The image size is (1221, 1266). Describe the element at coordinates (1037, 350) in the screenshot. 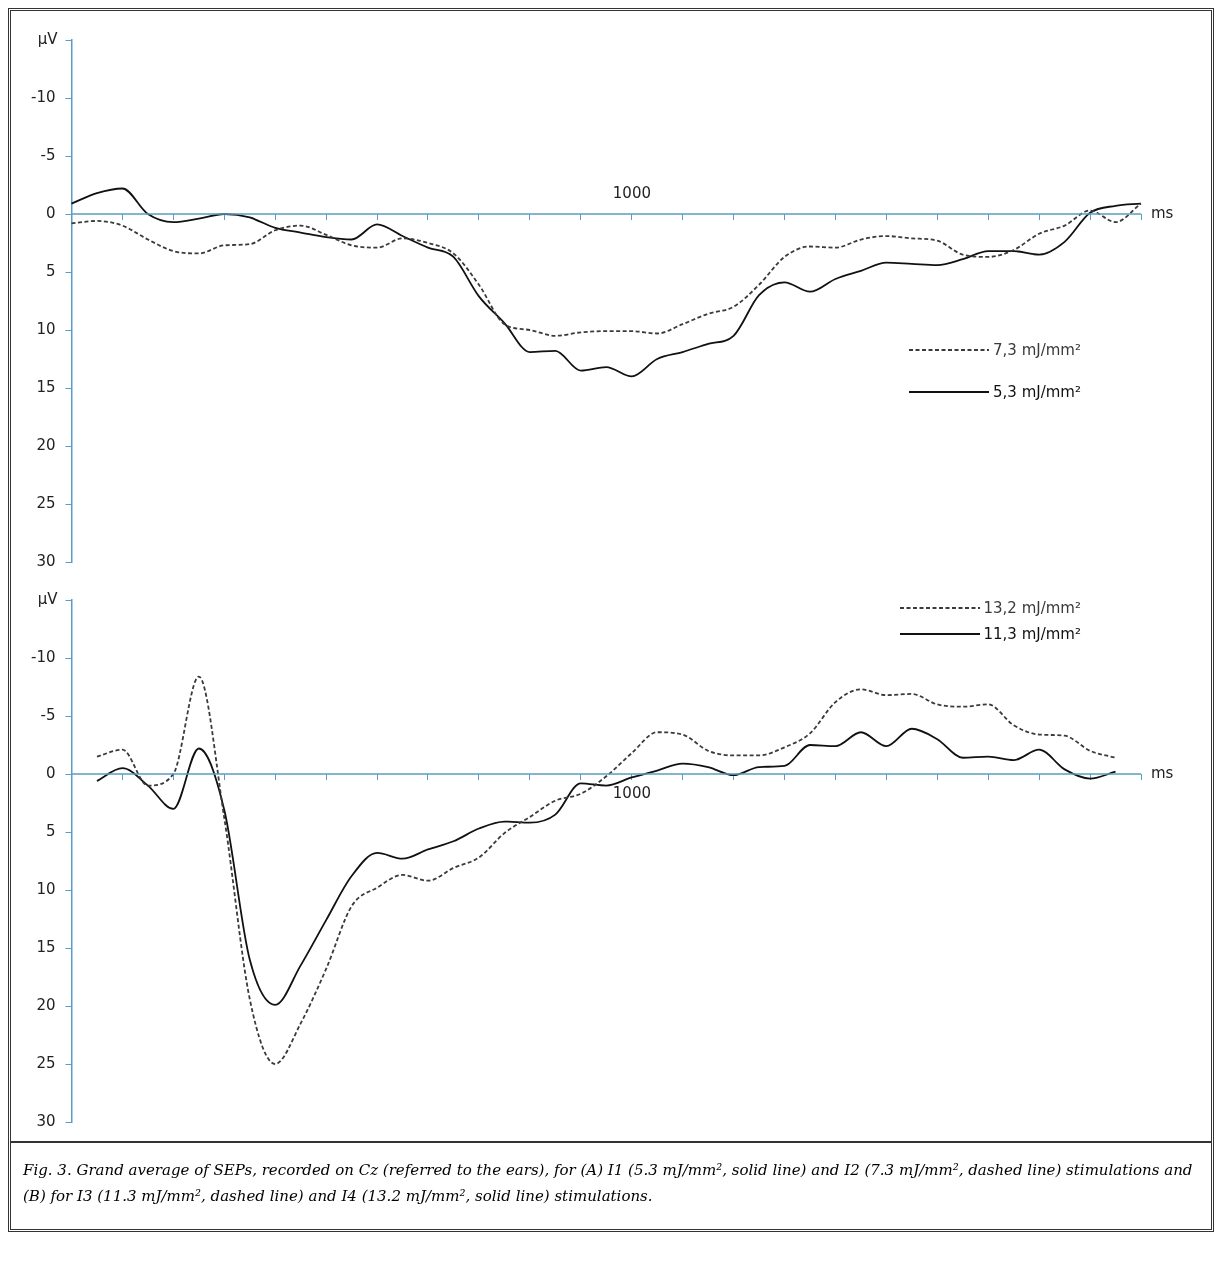

I see `text: 7,3 mJ/mm²` at that location.